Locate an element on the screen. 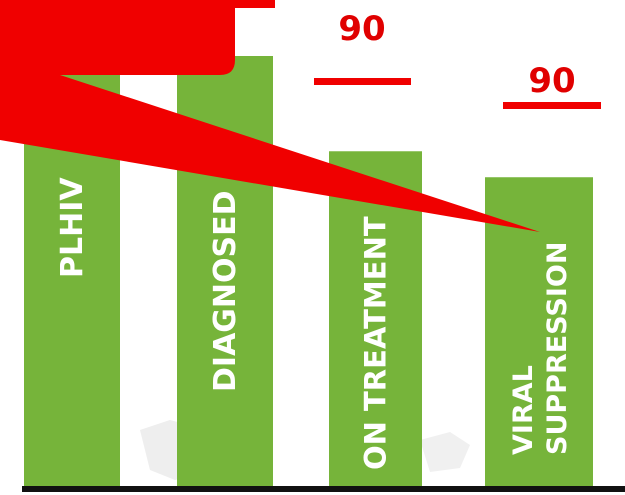 This screenshot has width=625, height=495. target-label-3: 90 is located at coordinates (551, 81).